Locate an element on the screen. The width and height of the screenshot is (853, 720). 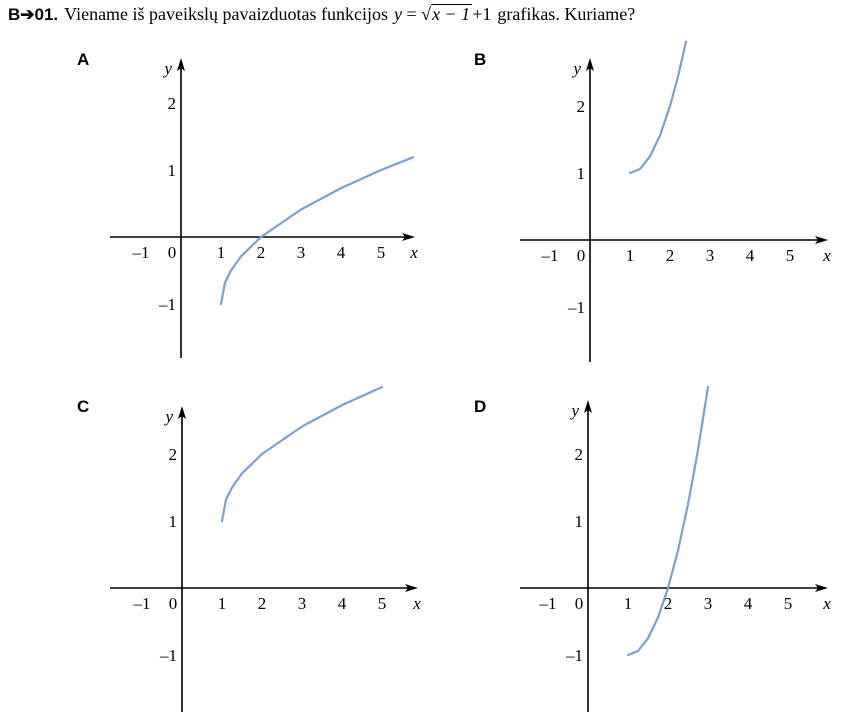
panel-a-x-tick-label: 4 is located at coordinates (341, 252).